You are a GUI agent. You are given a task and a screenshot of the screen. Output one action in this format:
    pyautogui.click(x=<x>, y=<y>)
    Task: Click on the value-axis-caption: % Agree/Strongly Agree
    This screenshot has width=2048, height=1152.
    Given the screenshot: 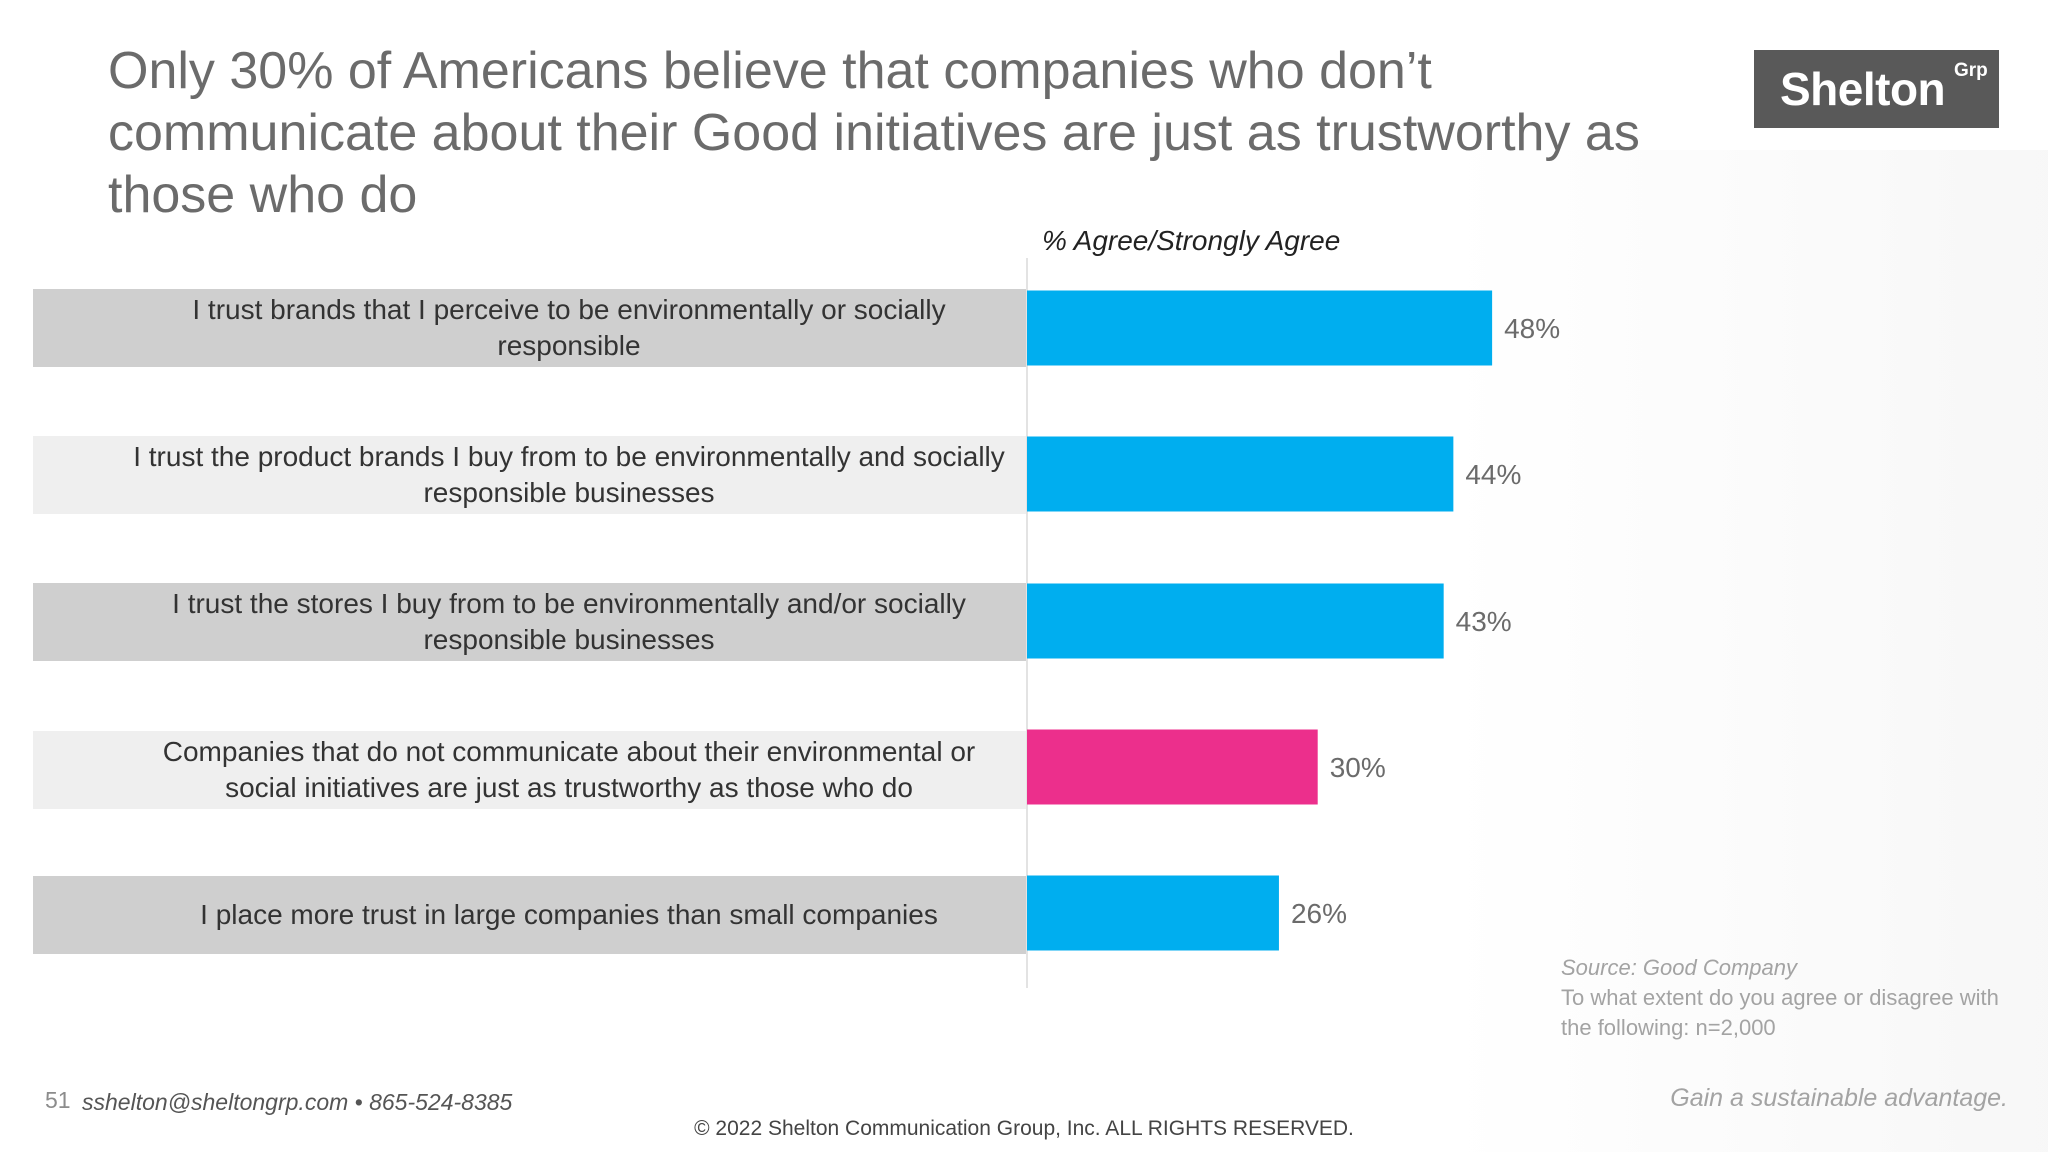 What is the action you would take?
    pyautogui.click(x=1191, y=240)
    